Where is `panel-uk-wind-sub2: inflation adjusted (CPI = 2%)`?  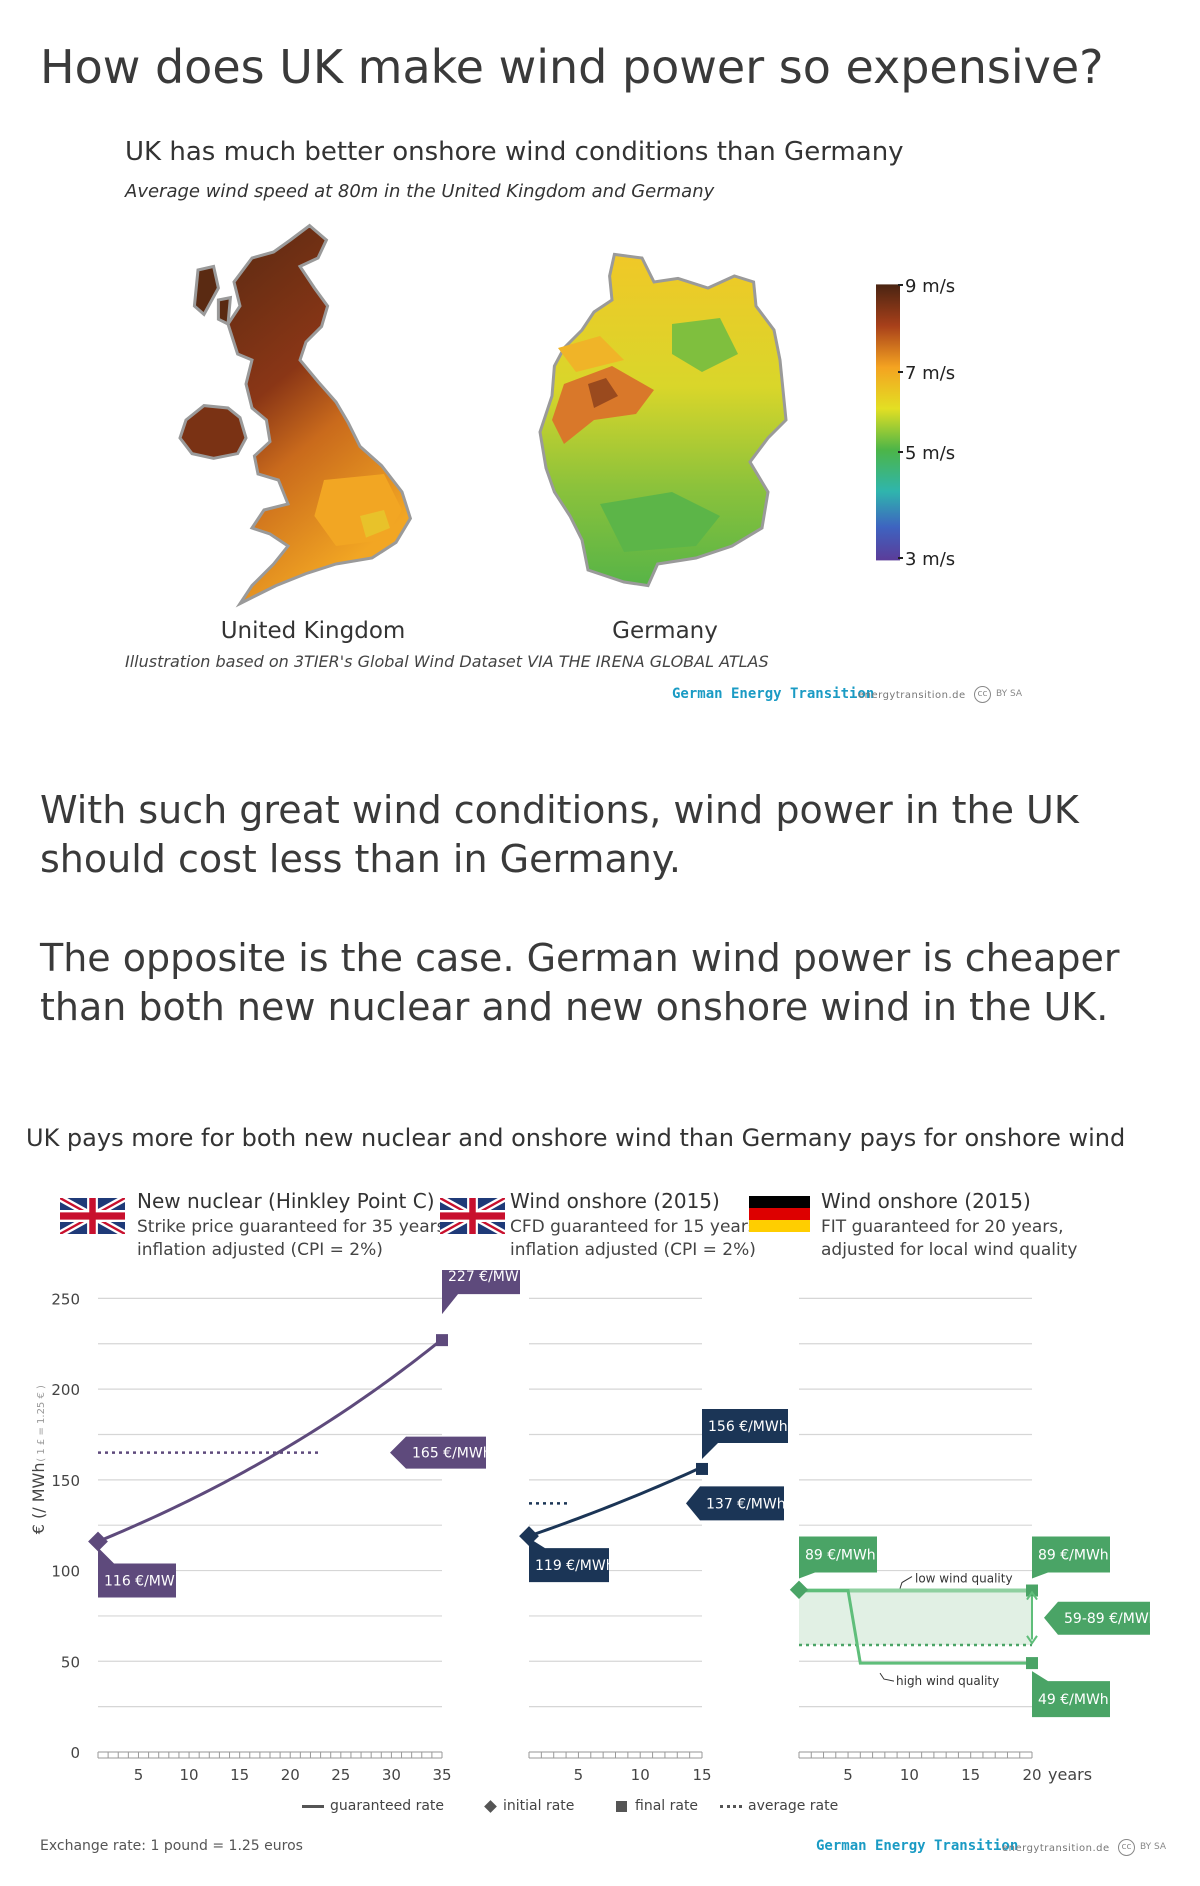 panel-uk-wind-sub2: inflation adjusted (CPI = 2%) is located at coordinates (633, 1250).